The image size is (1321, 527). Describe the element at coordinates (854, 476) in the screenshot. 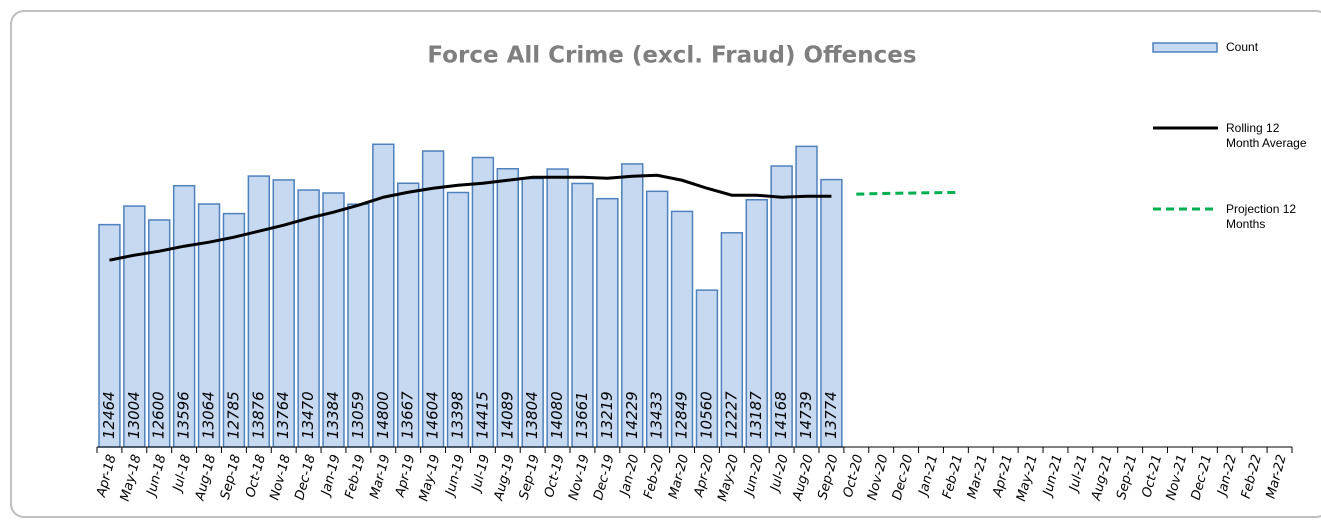

I see `x-tick-label: Oct-20` at that location.